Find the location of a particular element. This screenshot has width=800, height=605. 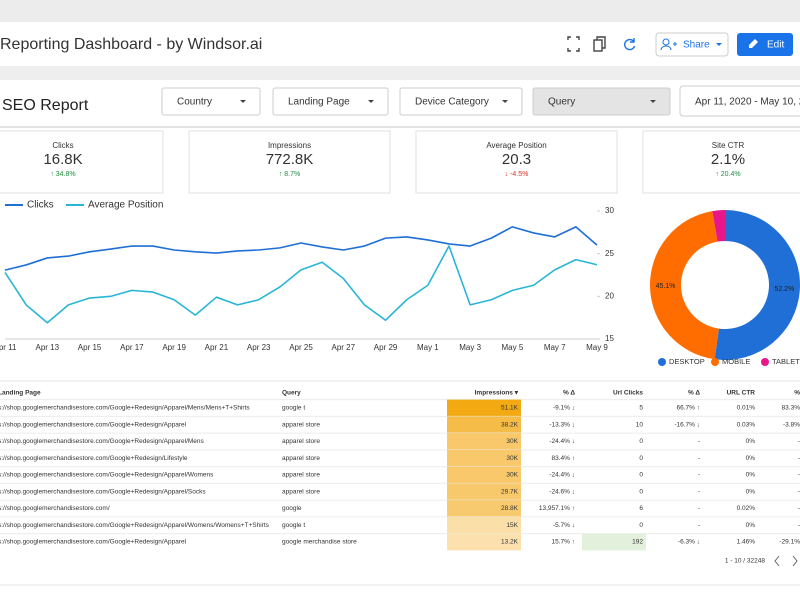

x-tick-label: Apr 11 is located at coordinates (8, 347).